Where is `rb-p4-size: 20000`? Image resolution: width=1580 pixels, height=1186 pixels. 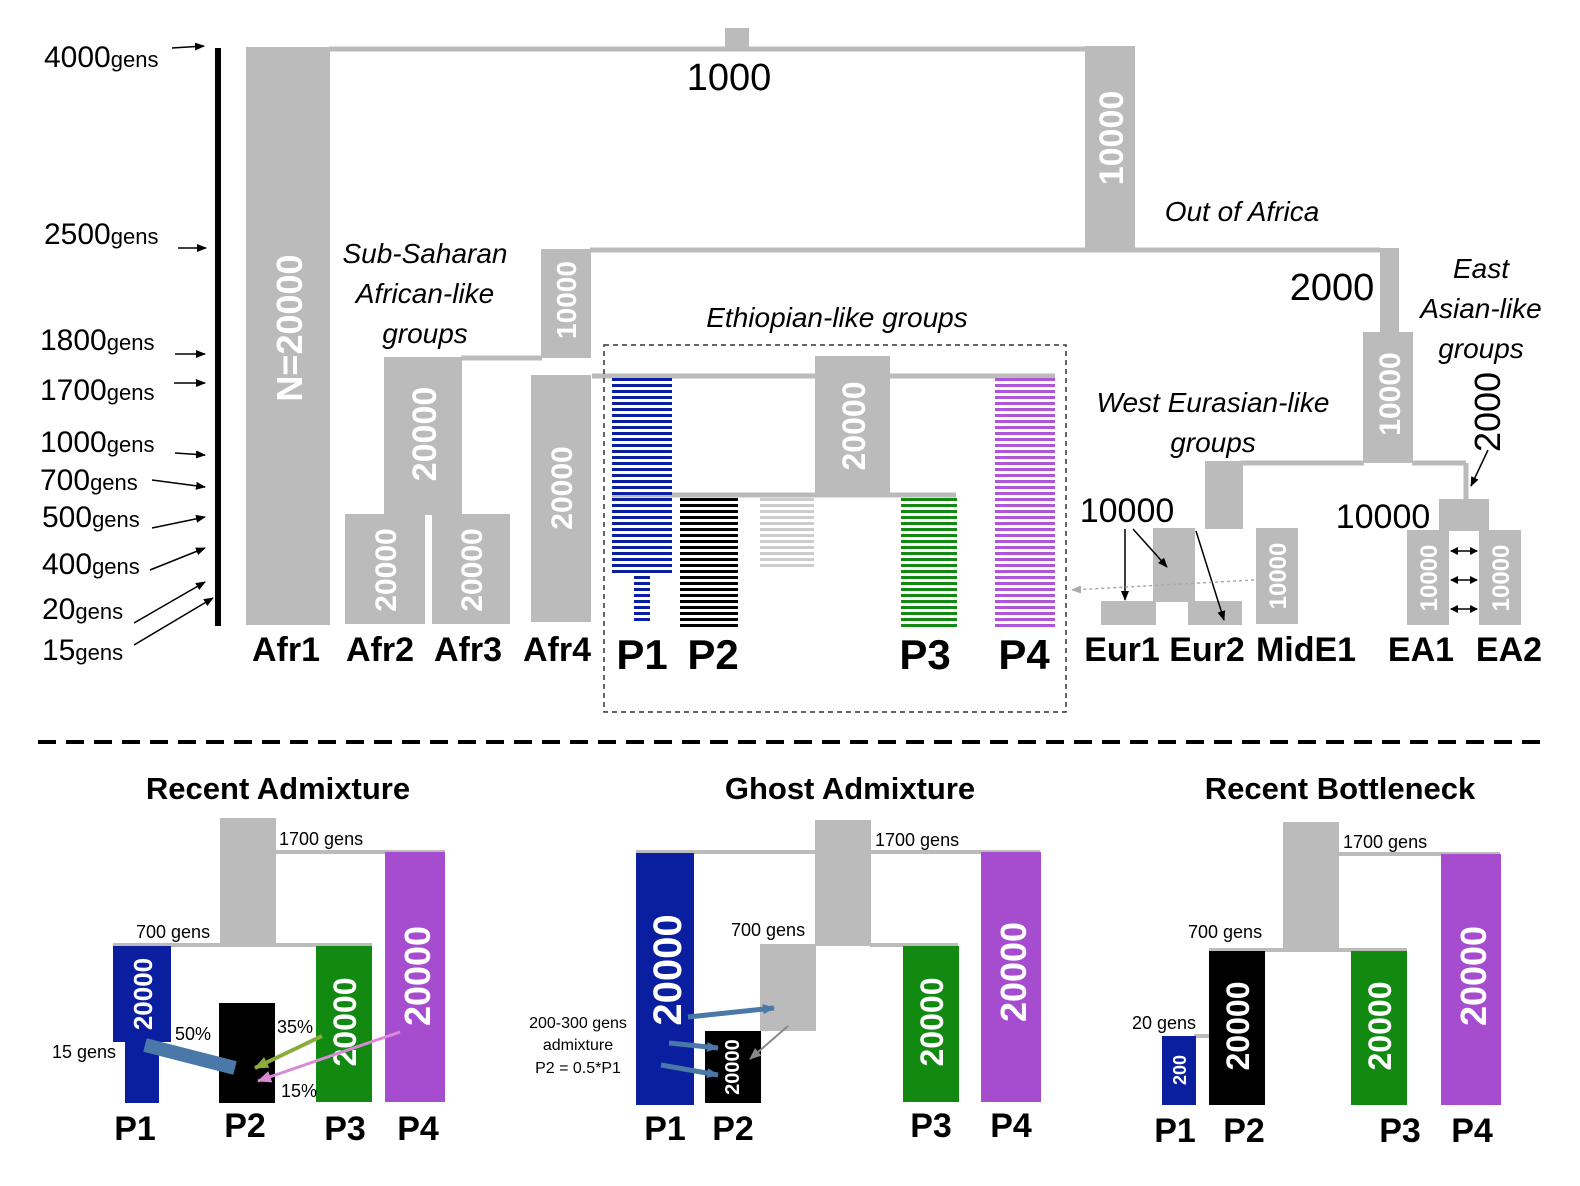 rb-p4-size: 20000 is located at coordinates (1473, 976).